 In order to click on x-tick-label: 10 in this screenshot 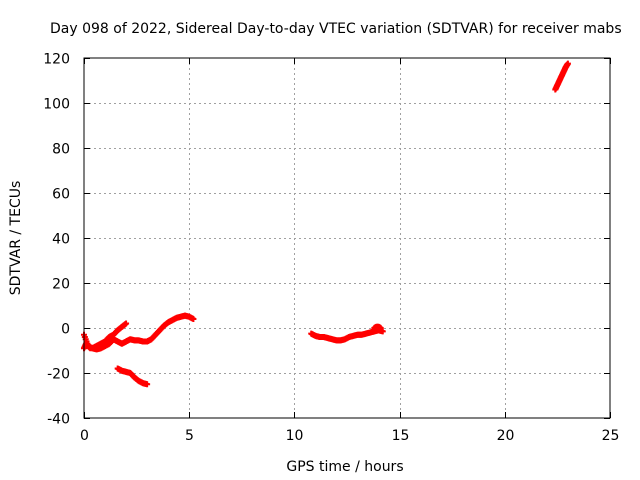, I will do `click(295, 436)`.